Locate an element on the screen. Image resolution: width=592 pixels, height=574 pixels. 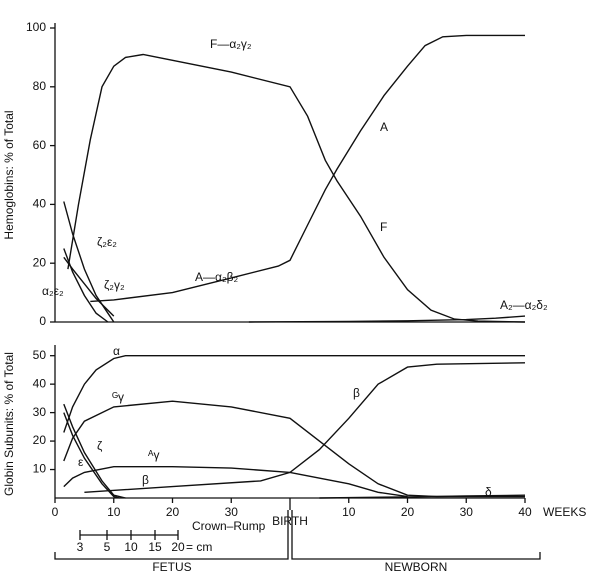
y-tick-label: 30 is located at coordinates (40, 412).